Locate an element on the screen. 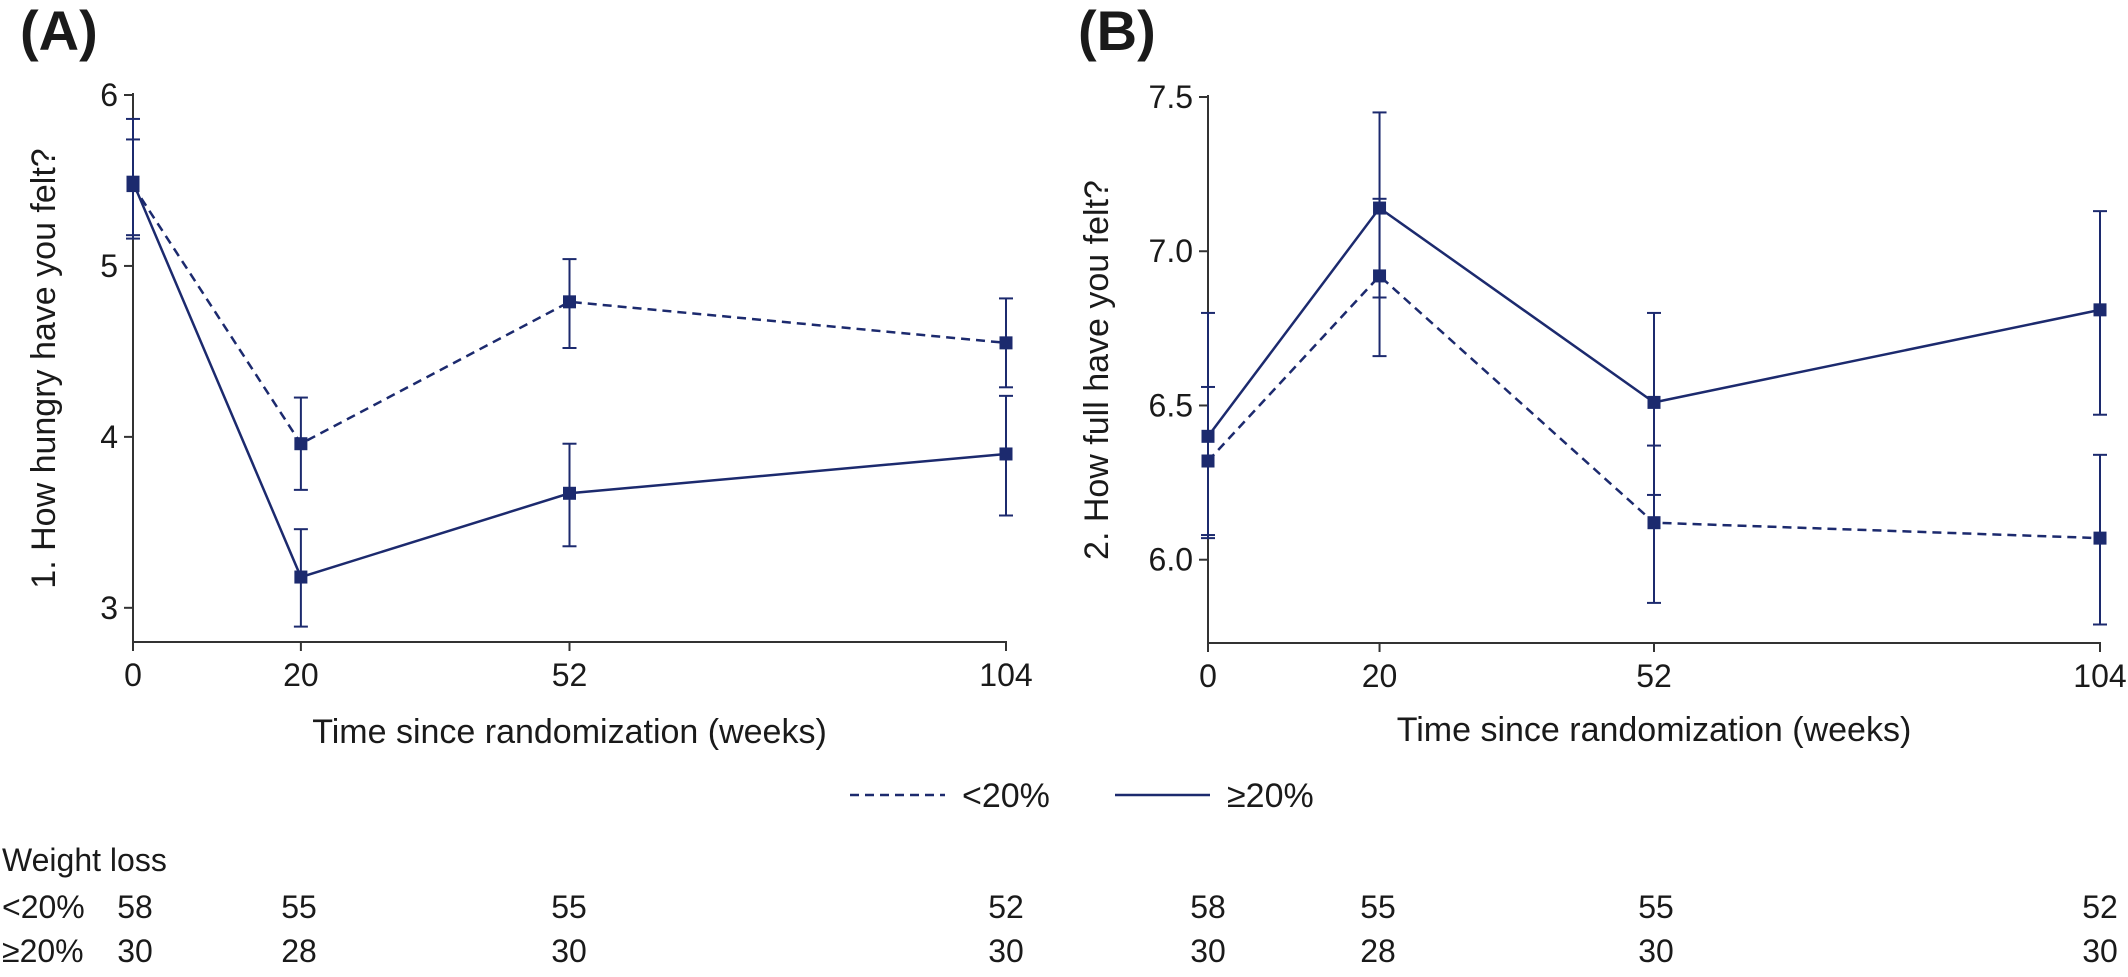 The height and width of the screenshot is (977, 2128). panel-a-series-lt20-line is located at coordinates (569, 315).